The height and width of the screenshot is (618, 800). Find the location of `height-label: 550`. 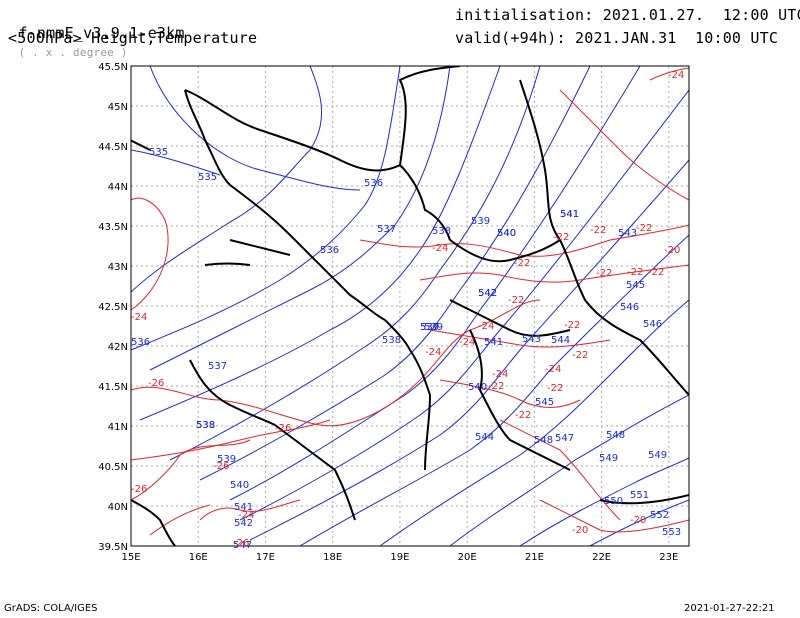

height-label: 550 is located at coordinates (613, 501).